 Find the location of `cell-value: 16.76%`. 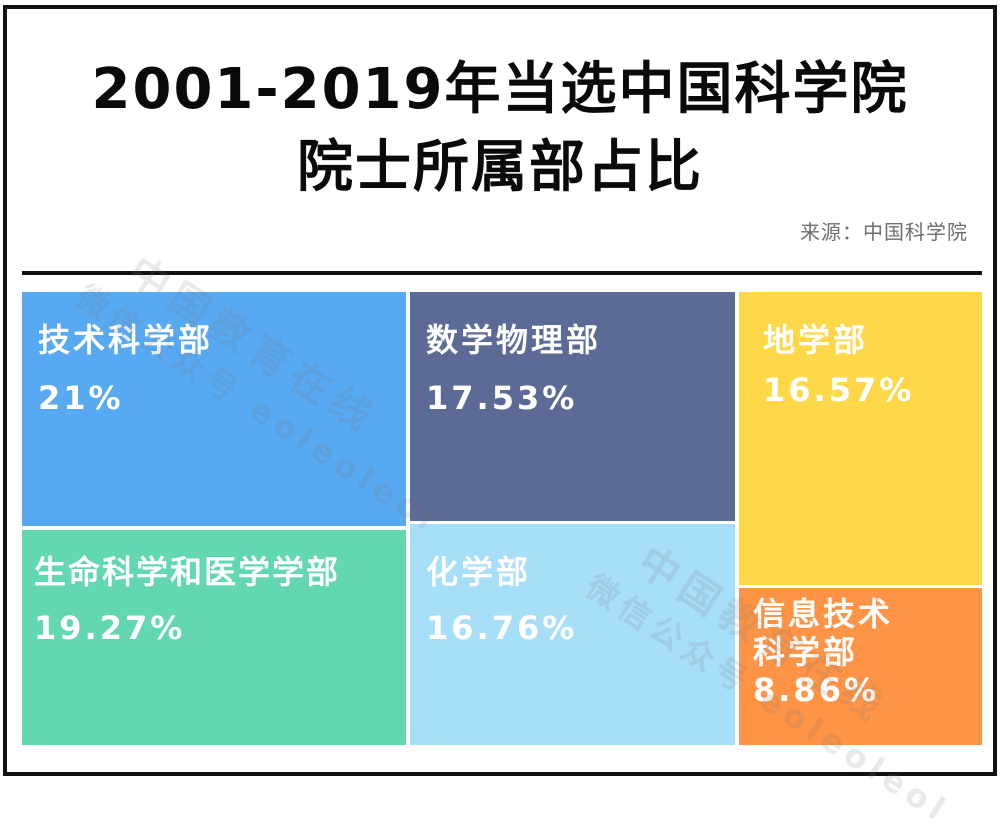

cell-value: 16.76% is located at coordinates (502, 628).